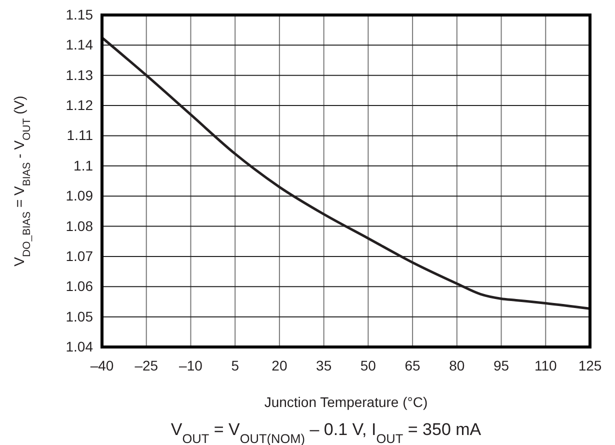 The width and height of the screenshot is (615, 445). I want to click on x-tick-label: –40, so click(102, 366).